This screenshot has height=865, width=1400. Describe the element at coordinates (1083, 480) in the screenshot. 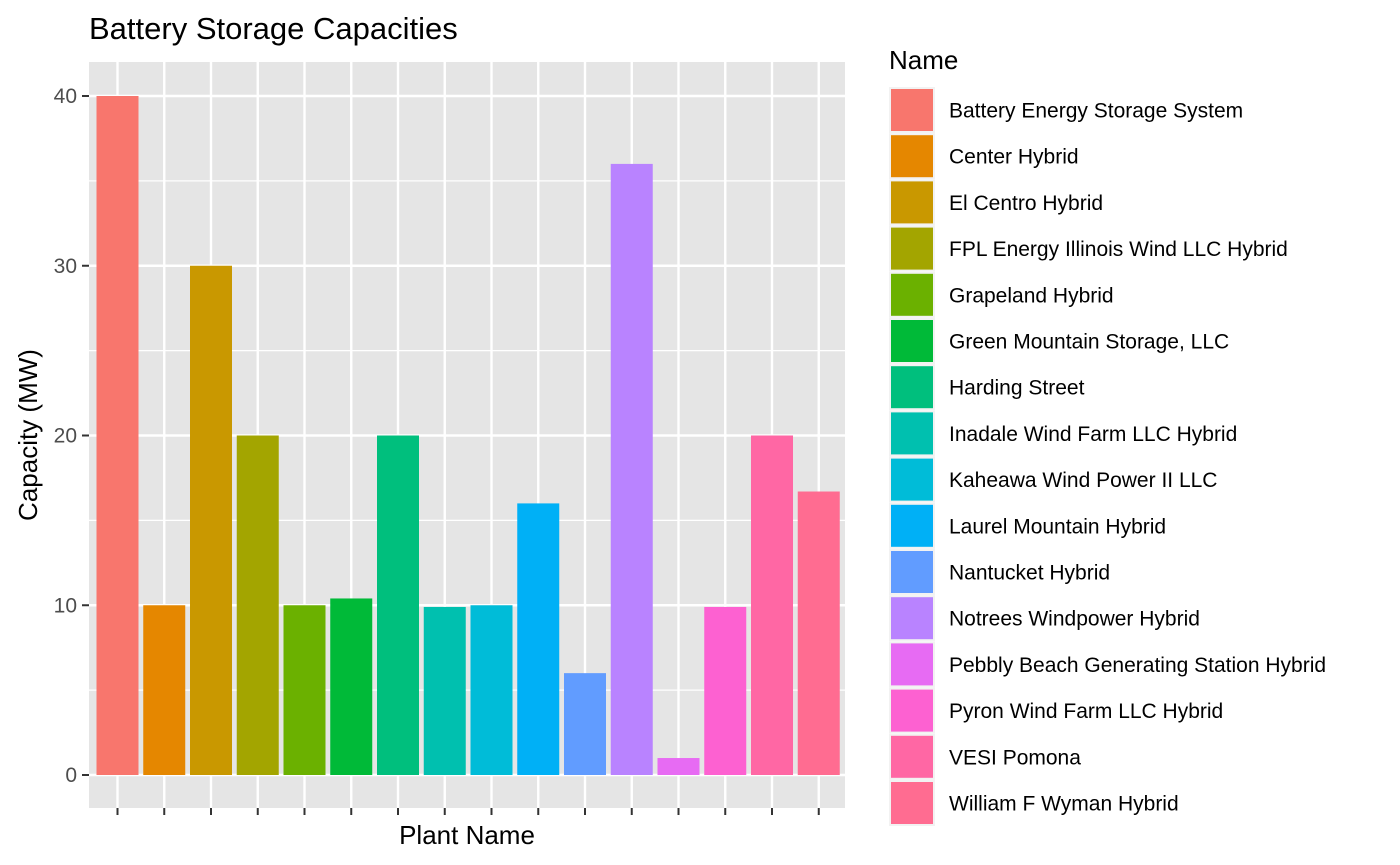

I see `legend-label: Kaheawa Wind Power II LLC` at that location.